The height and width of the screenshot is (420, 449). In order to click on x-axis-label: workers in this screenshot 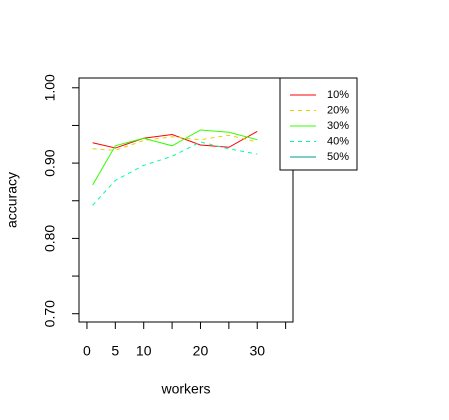, I will do `click(185, 389)`.